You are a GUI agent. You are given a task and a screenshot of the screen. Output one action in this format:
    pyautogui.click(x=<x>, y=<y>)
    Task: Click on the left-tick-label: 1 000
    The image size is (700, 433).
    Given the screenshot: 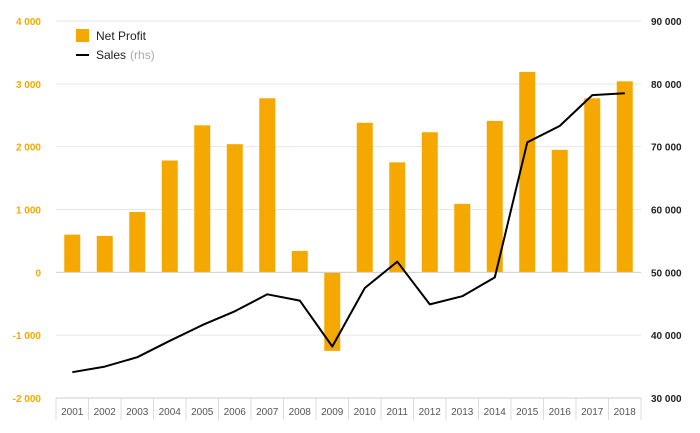 What is the action you would take?
    pyautogui.click(x=28, y=211)
    